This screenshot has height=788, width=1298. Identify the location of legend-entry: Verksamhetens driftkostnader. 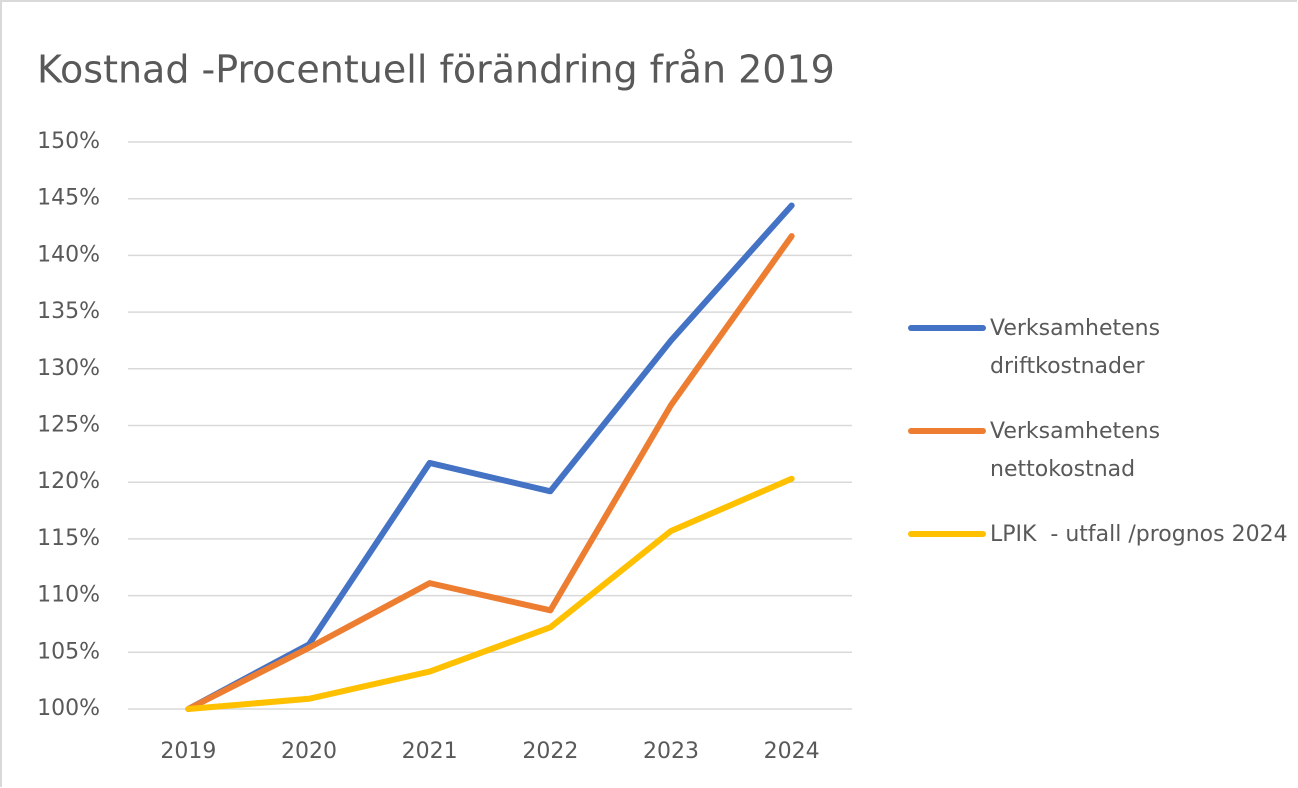
(1098, 361).